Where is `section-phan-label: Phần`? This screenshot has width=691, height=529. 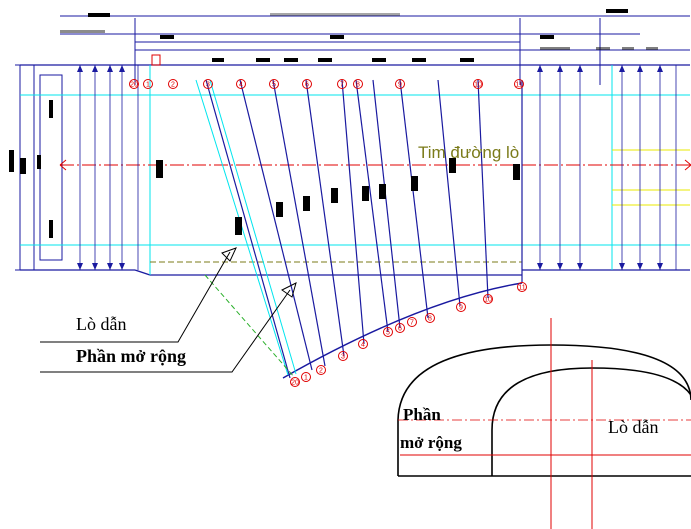 section-phan-label: Phần is located at coordinates (422, 414).